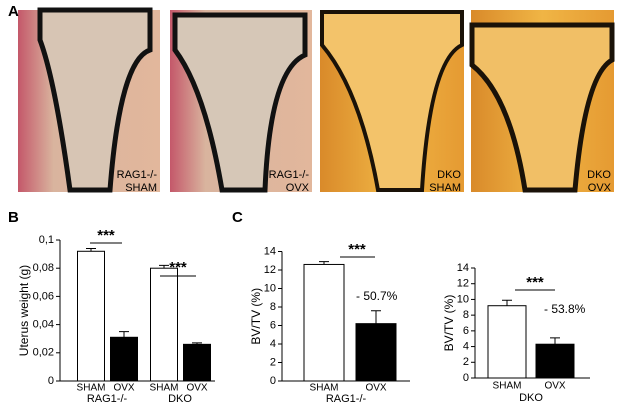  What do you see at coordinates (43, 325) in the screenshot?
I see `y-tick-label: 0,04` at bounding box center [43, 325].